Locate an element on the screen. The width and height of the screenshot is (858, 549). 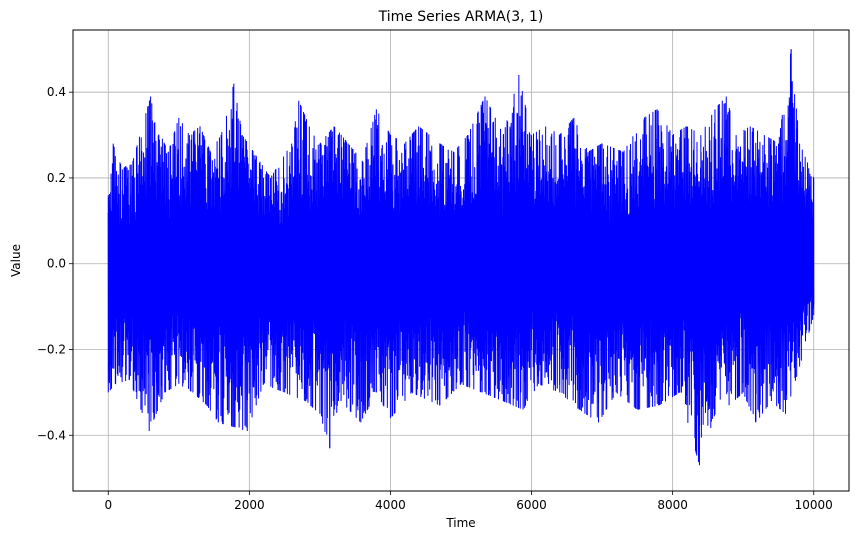
chart-title: Time Series ARMA(3, 1) is located at coordinates (461, 17).